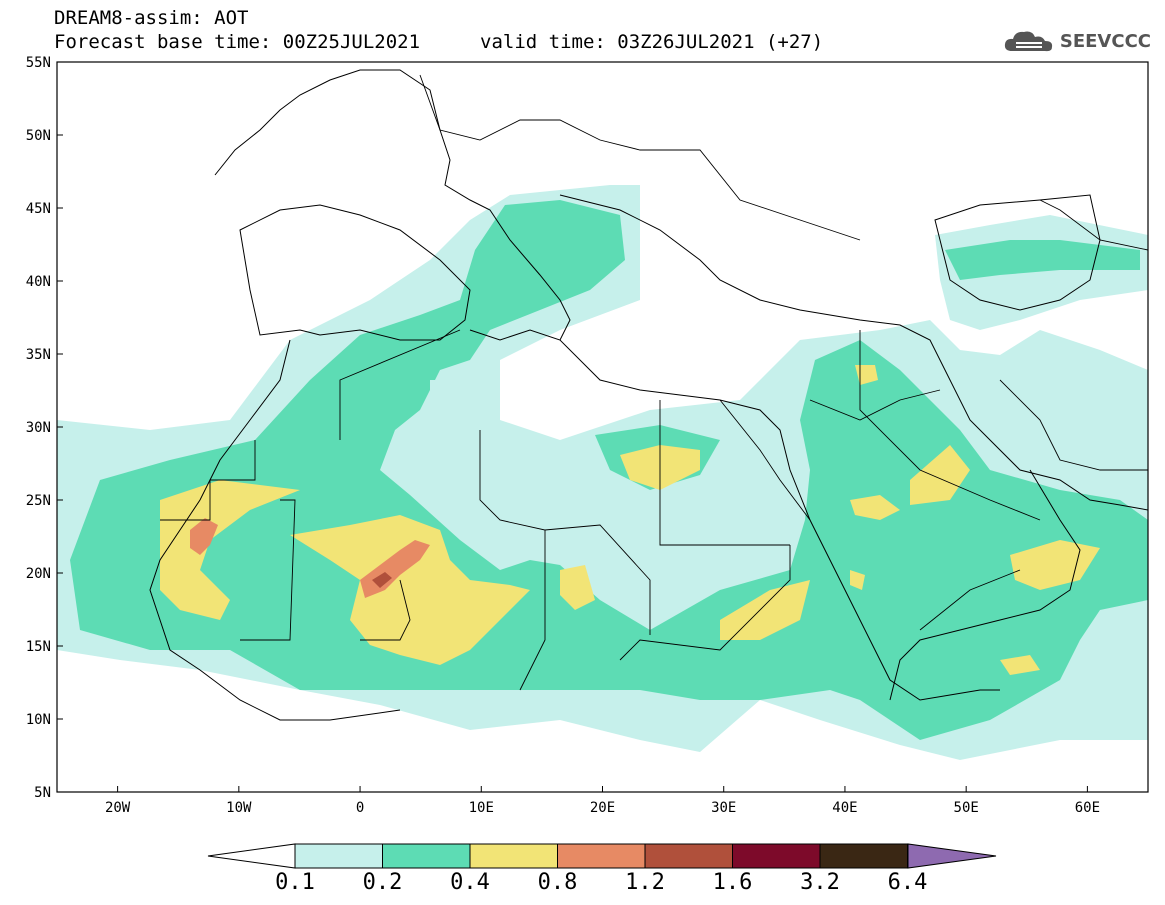  What do you see at coordinates (239, 808) in the screenshot?
I see `lon-label: 10W` at bounding box center [239, 808].